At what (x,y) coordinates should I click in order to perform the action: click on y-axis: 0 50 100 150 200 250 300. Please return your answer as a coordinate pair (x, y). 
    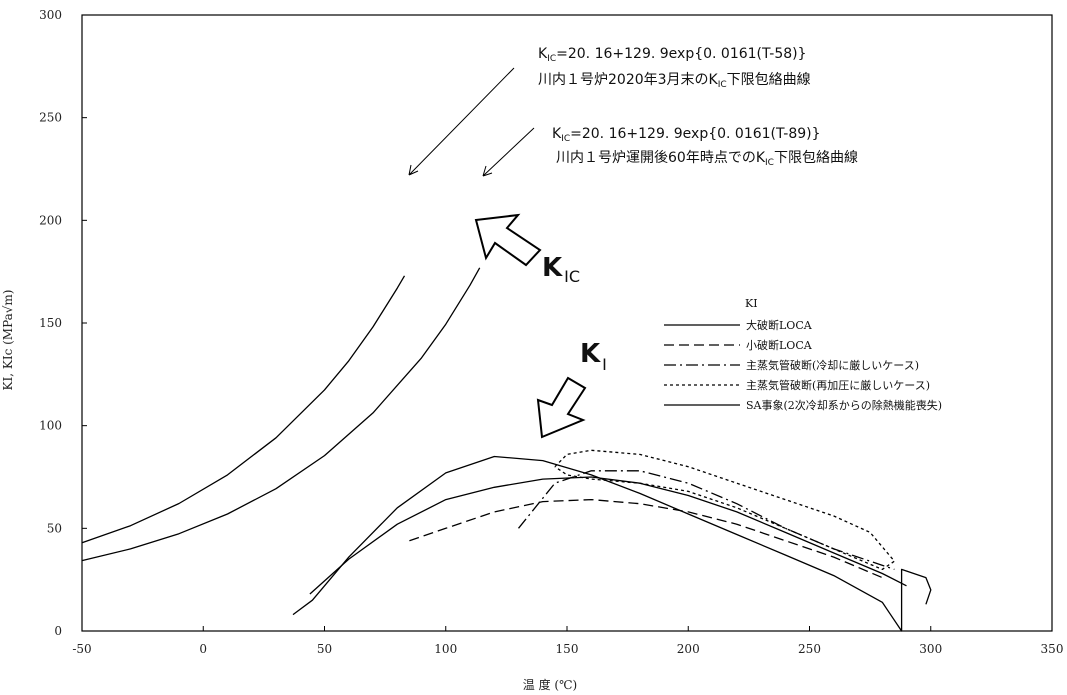
    Looking at the image, I should click on (63, 323).